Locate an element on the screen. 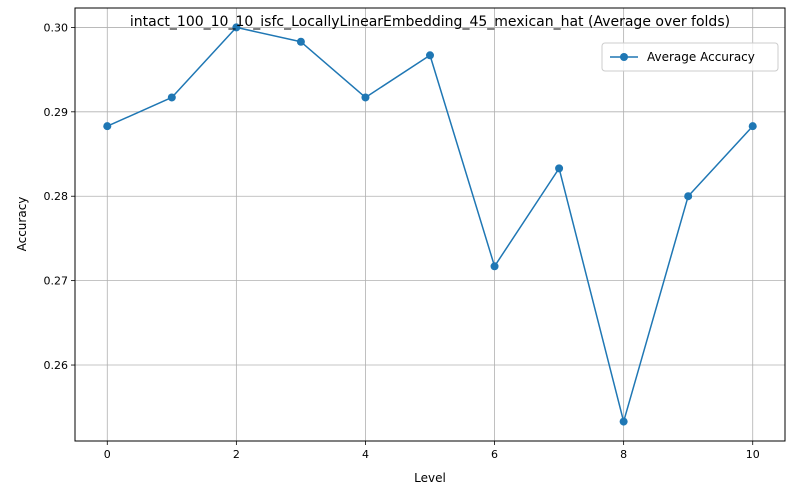 The image size is (800, 500). x-tick-label: 8 is located at coordinates (623, 454).